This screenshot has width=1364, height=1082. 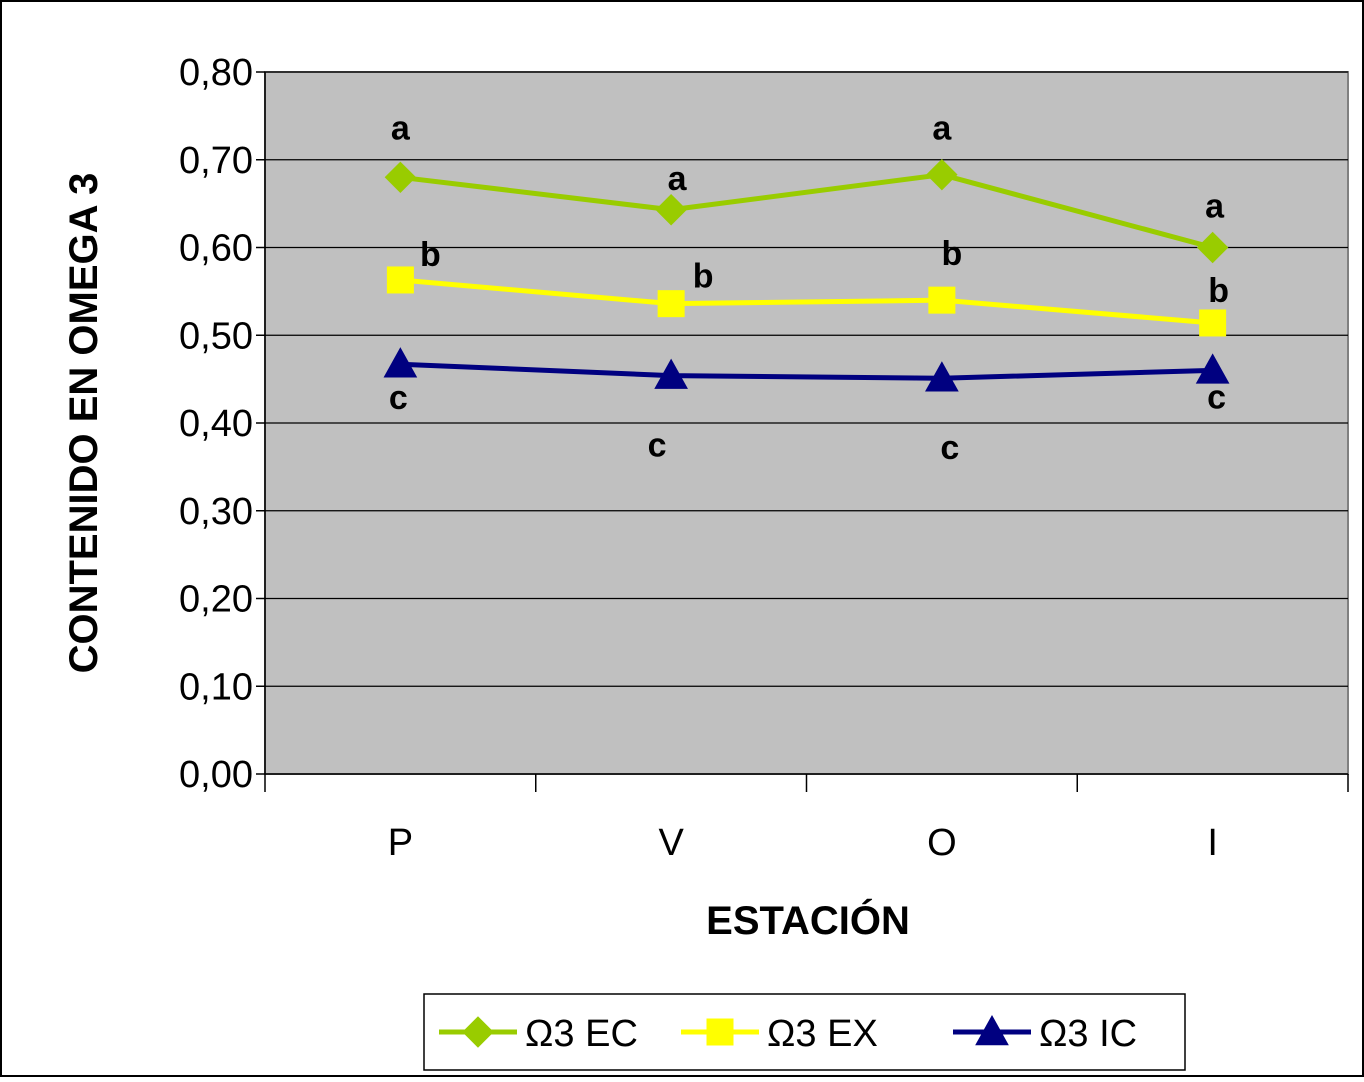 I want to click on legend-marker-ec, so click(x=478, y=1032).